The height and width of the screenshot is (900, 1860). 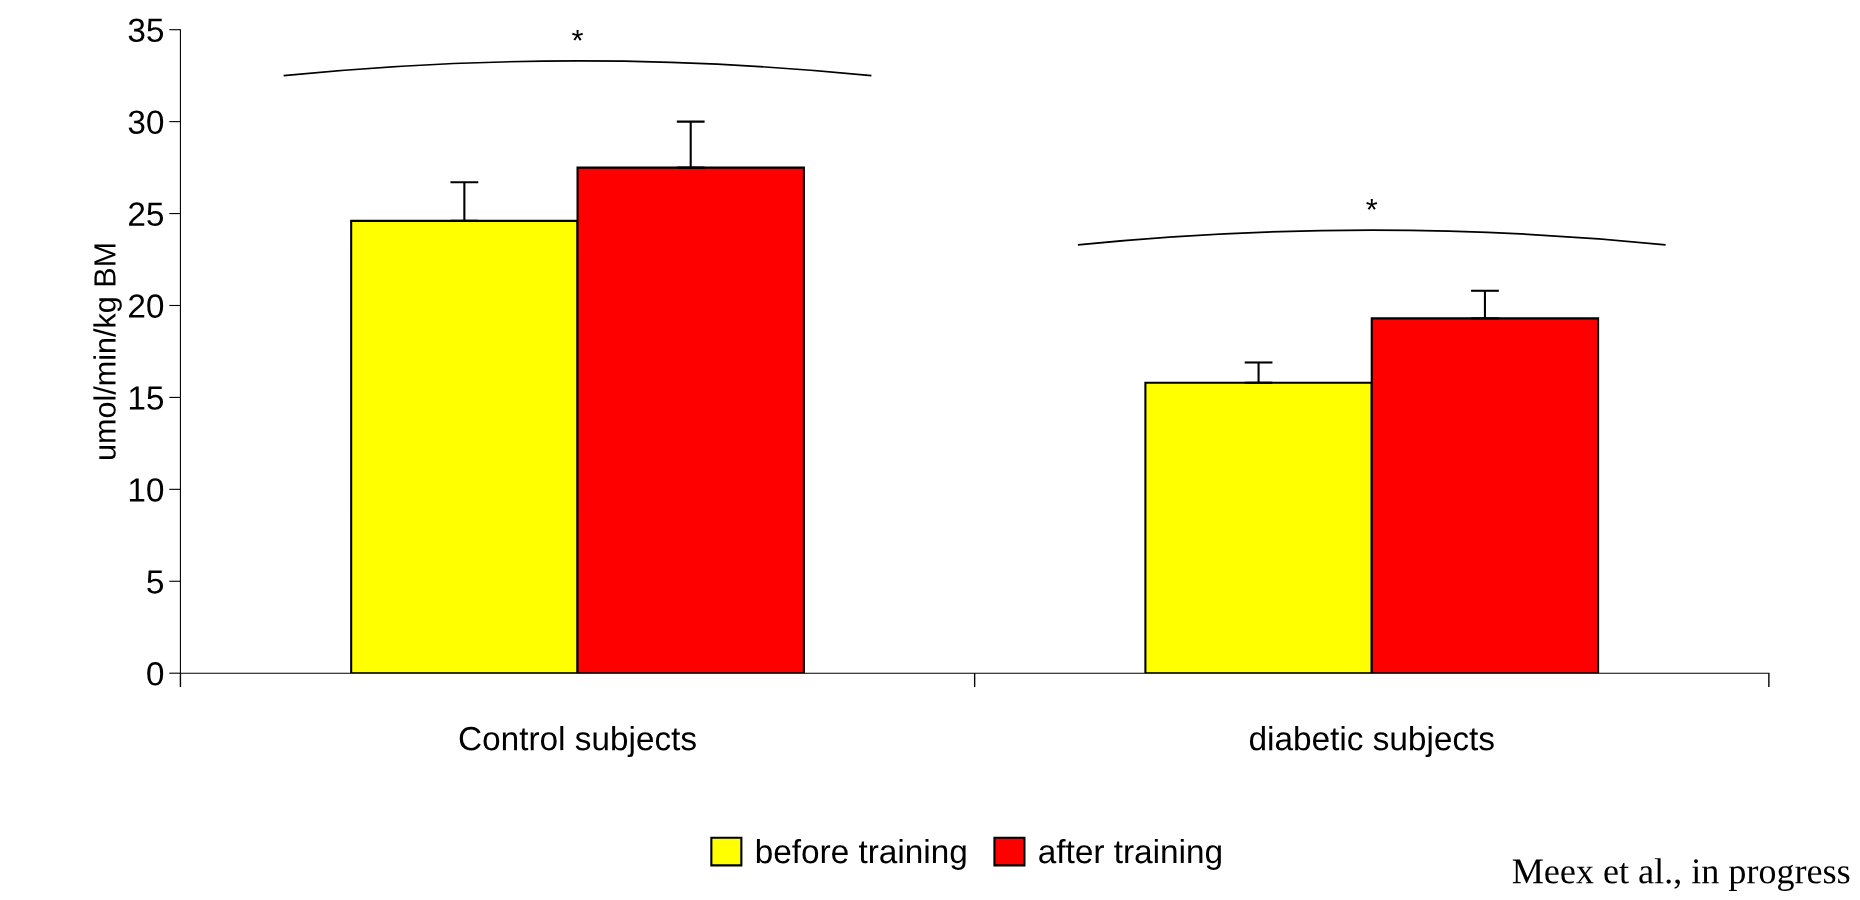 What do you see at coordinates (146, 398) in the screenshot?
I see `y-tick-label: 15` at bounding box center [146, 398].